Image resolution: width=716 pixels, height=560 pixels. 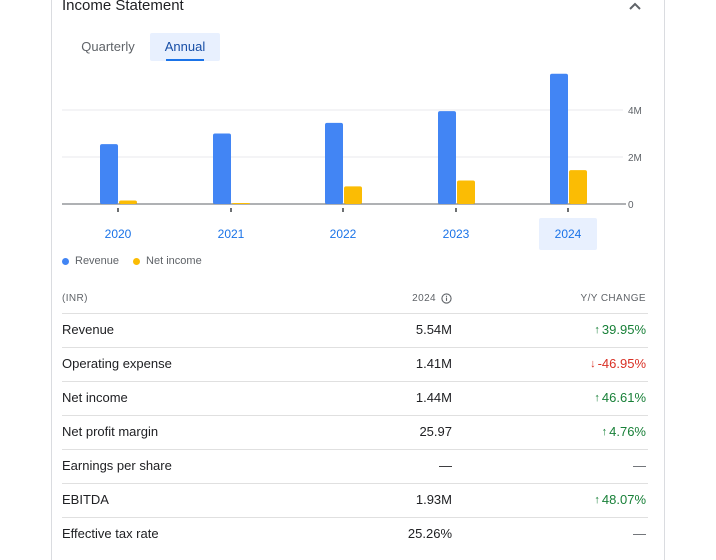 What do you see at coordinates (623, 397) in the screenshot?
I see `row-change-value: 46.61%` at bounding box center [623, 397].